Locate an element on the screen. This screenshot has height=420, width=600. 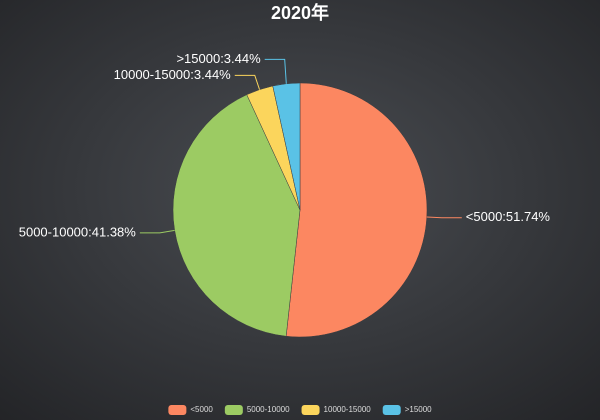
legend-label: <5000 is located at coordinates (201, 409).